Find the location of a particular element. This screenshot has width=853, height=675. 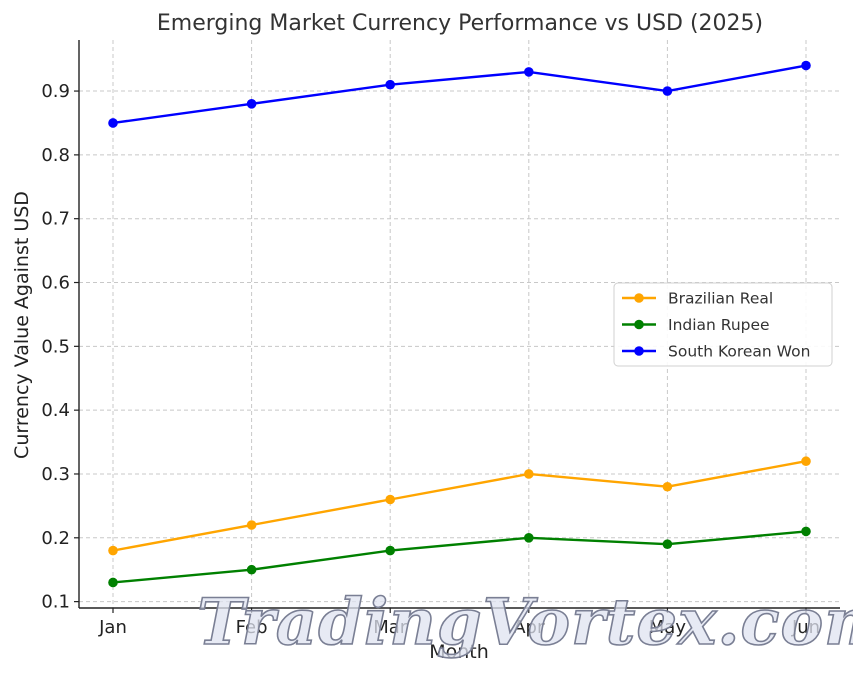

x-tick-label: May is located at coordinates (668, 627).